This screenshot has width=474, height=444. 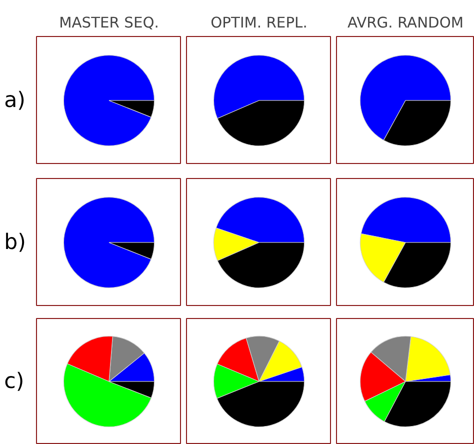 I want to click on text: c), so click(x=14, y=381).